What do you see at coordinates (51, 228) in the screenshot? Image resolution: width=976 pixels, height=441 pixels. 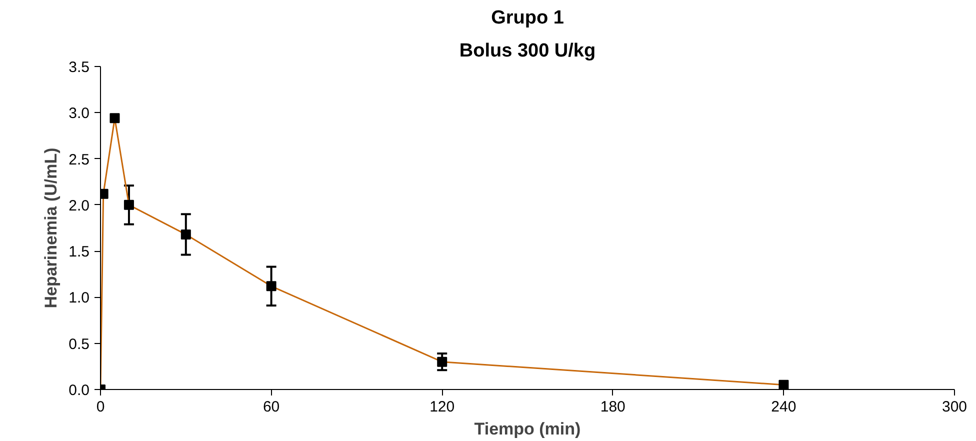 I see `y-axis-title: Heparinemia (U/mL)` at bounding box center [51, 228].